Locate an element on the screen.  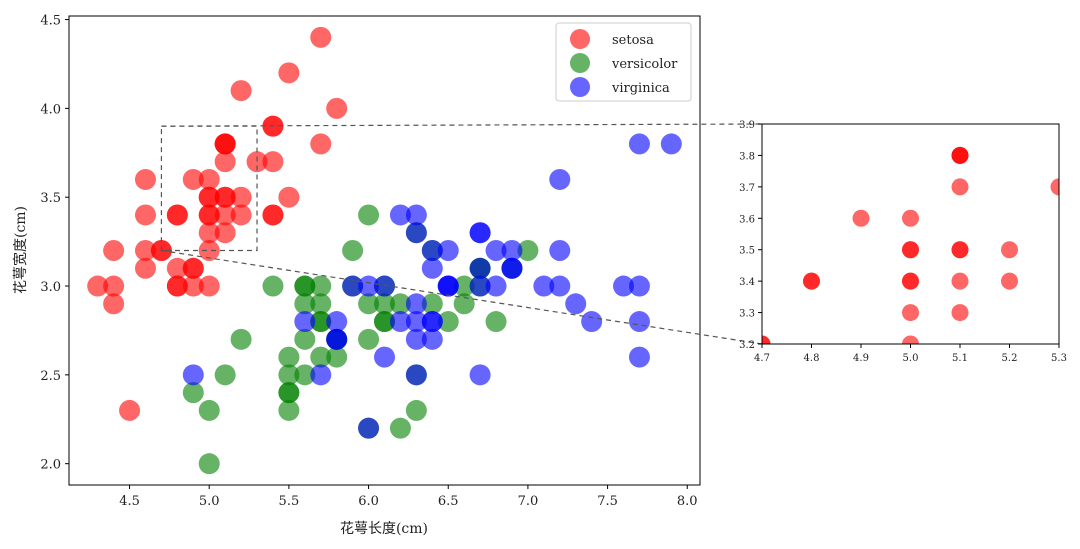
inset-x-tick-label: 5.1 is located at coordinates (960, 358).